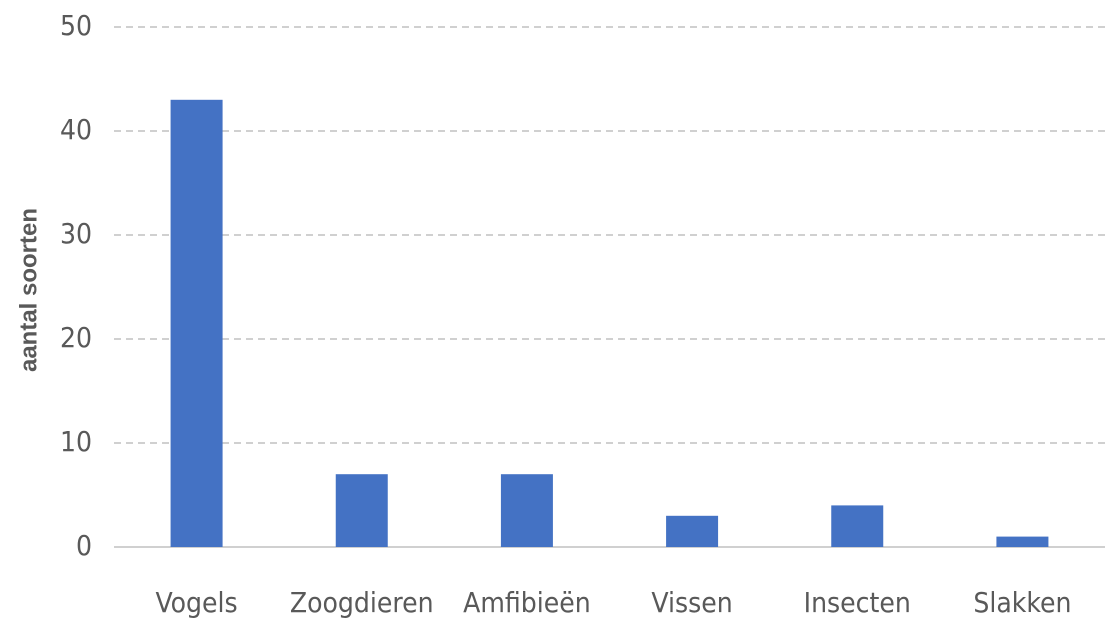 The image size is (1108, 625). I want to click on x-tick-label: Zoogdieren, so click(362, 602).